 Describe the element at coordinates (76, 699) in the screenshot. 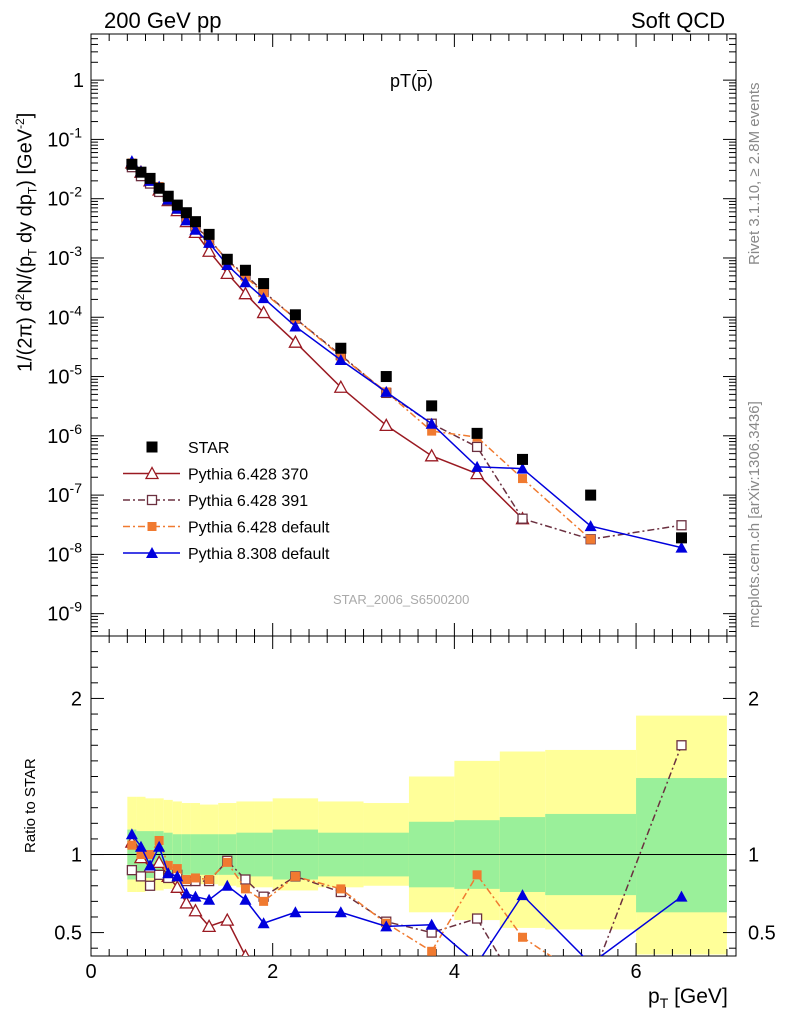

I see `ratio-tick-label-left: 2` at that location.